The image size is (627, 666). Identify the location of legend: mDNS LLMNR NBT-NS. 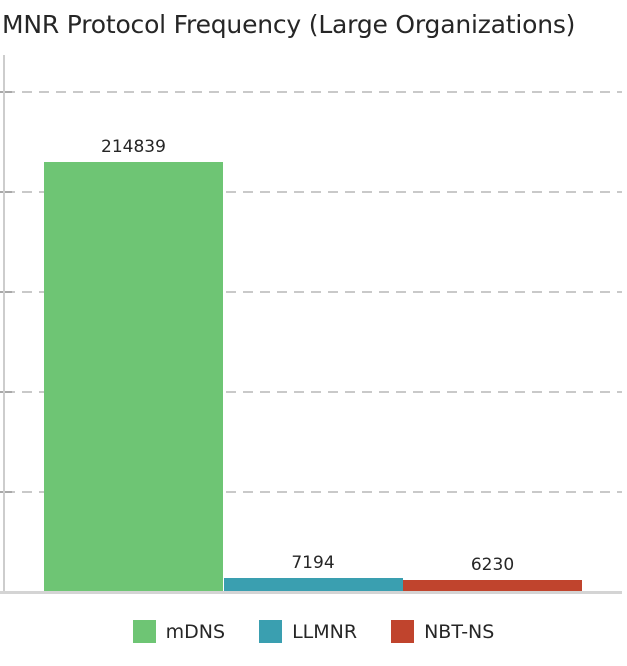
(313, 631).